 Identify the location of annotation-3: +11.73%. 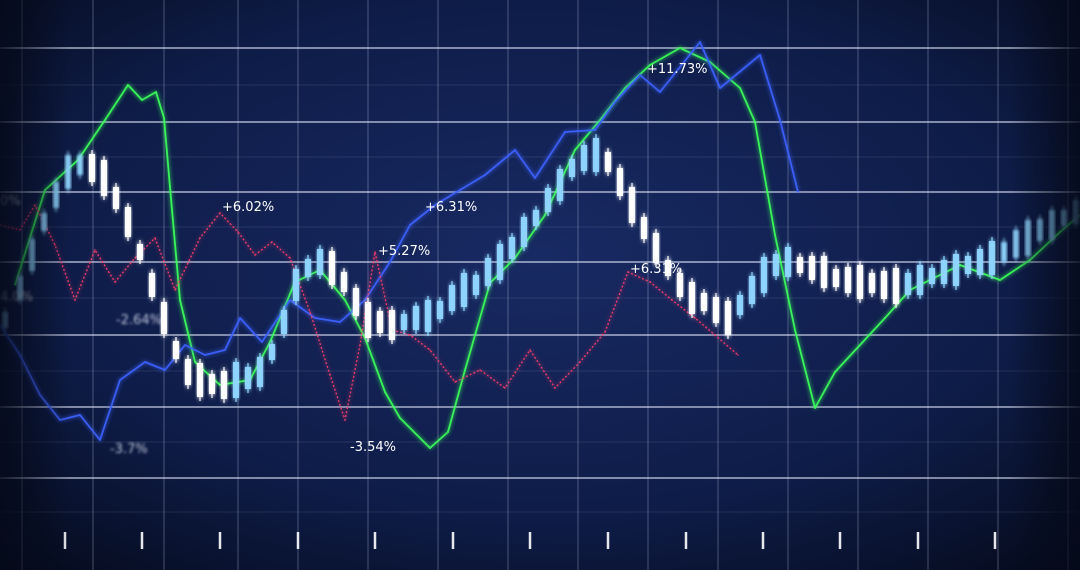
(677, 69).